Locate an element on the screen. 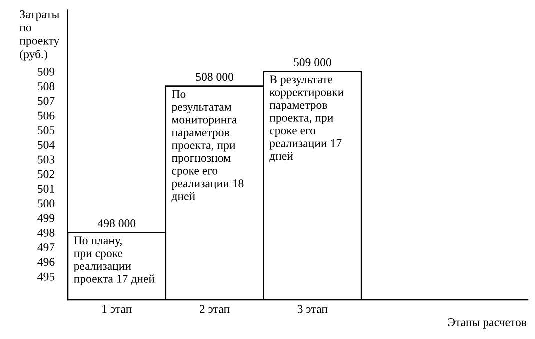  y-tick-label: 509 is located at coordinates (46, 72).